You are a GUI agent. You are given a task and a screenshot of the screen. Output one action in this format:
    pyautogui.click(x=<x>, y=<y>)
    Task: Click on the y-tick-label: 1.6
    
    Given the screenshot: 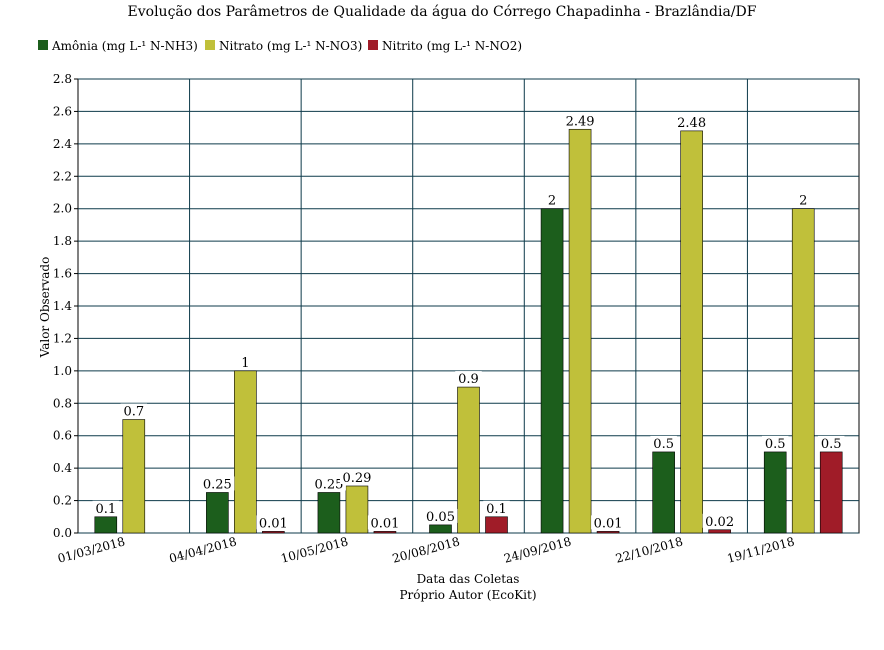 What is the action you would take?
    pyautogui.click(x=62, y=274)
    